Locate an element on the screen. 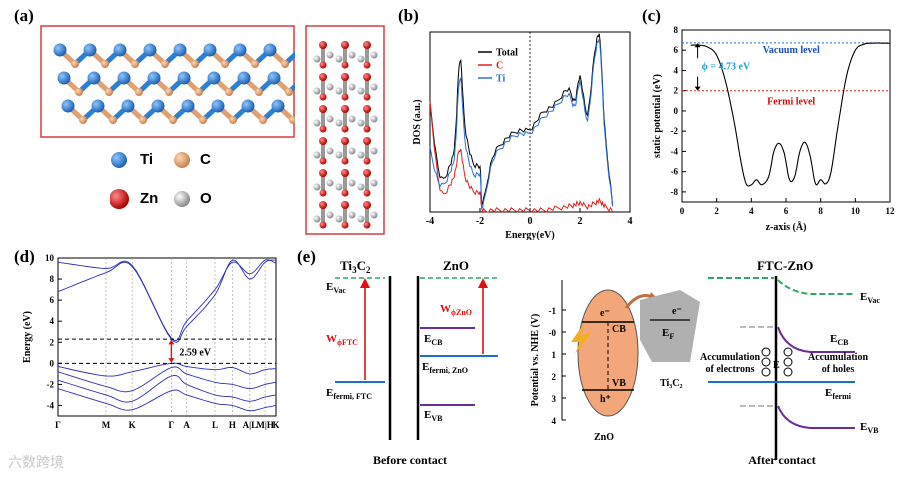 This screenshot has width=898, height=477. k-point-label: H is located at coordinates (232, 425).